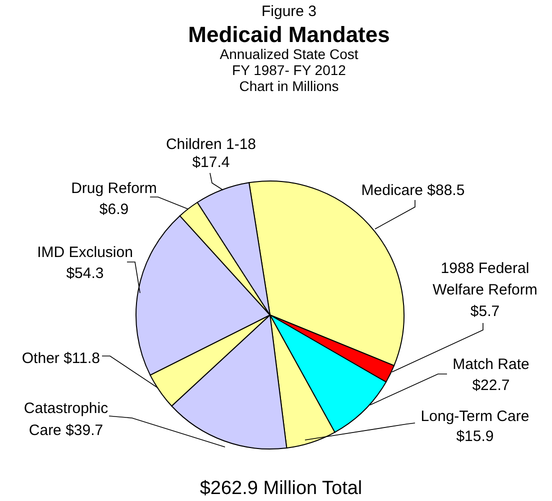 The width and height of the screenshot is (552, 501). Describe the element at coordinates (289, 70) in the screenshot. I see `chart-subtitle: Annualized State Cost FY 1987- FY 2012 Chart in Millions` at that location.